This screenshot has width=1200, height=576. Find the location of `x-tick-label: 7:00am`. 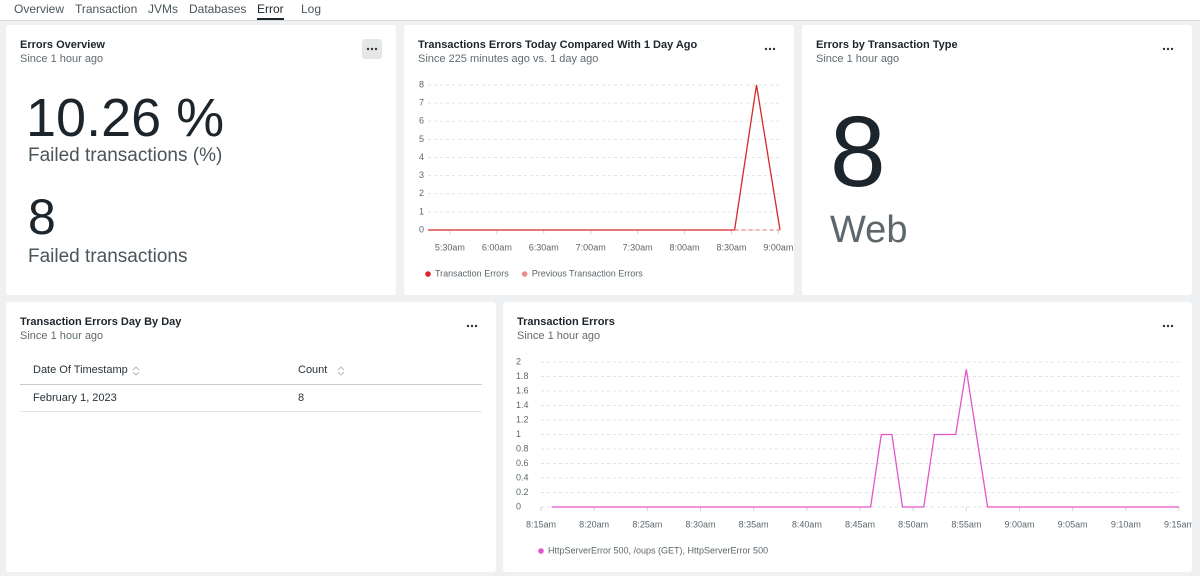

x-tick-label: 7:00am is located at coordinates (591, 247).